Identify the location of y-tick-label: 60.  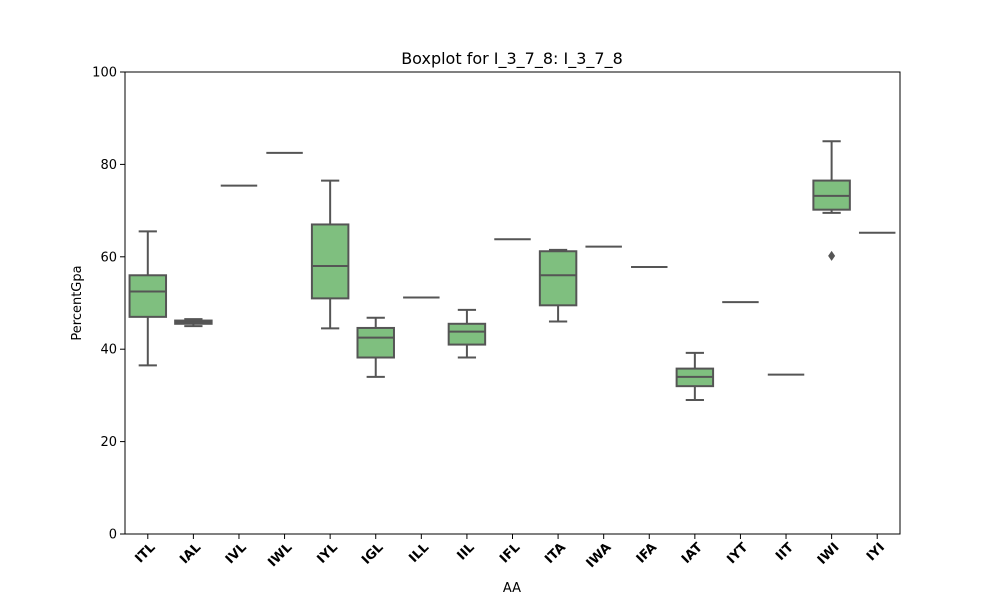
(108, 257).